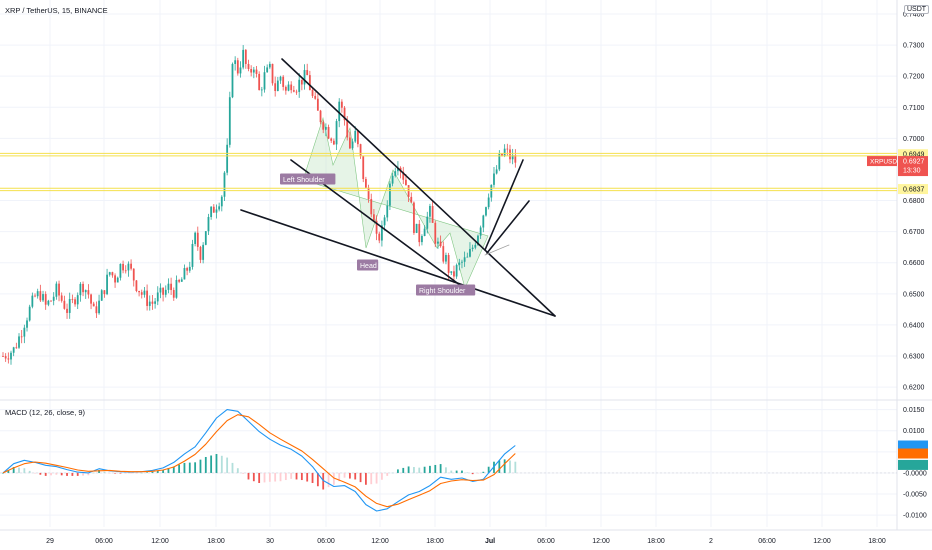 The width and height of the screenshot is (932, 550). Describe the element at coordinates (56, 10) in the screenshot. I see `symbol-title: XRP / TetherUS, 15, BINANCE` at that location.